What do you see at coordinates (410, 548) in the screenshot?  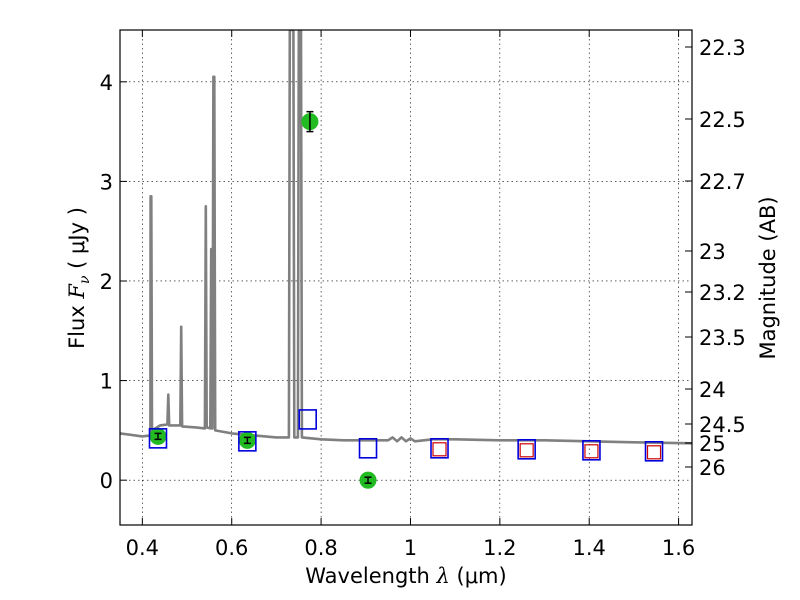 I see `x-tick-label: 1` at bounding box center [410, 548].